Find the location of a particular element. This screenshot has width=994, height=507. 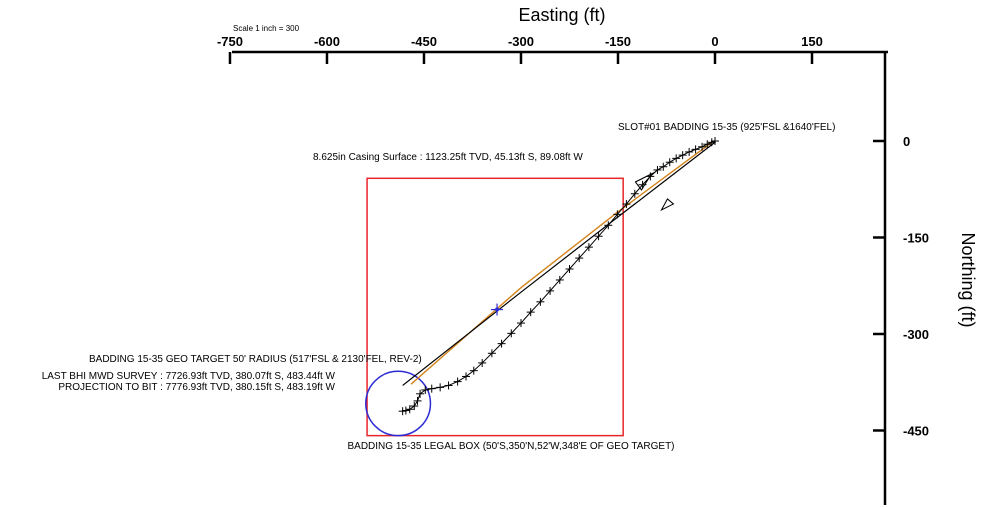

x-axis-title: Easting (ft) is located at coordinates (561, 15).